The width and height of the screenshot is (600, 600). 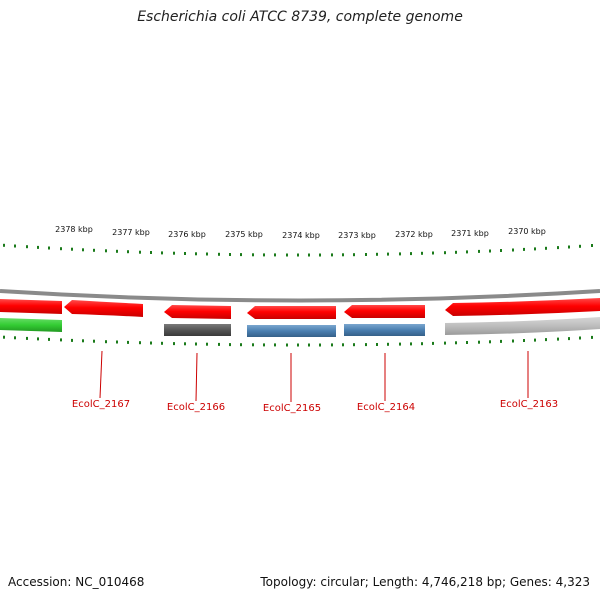 What do you see at coordinates (196, 407) in the screenshot?
I see `locus-label-ecolc-2166: EcolC_2166` at bounding box center [196, 407].